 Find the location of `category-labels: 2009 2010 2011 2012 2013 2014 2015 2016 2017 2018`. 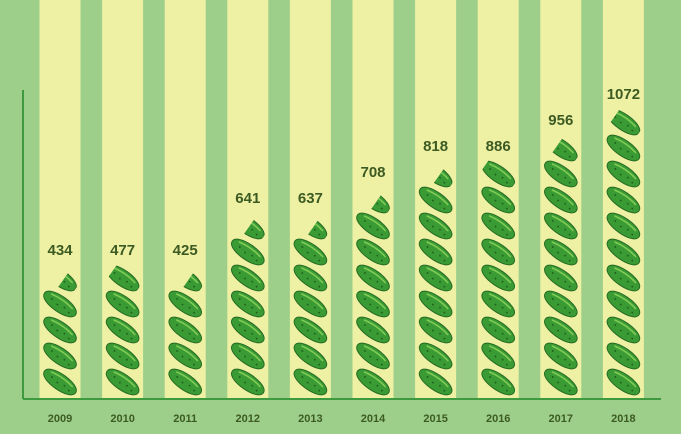

category-labels: 2009 2010 2011 2012 2013 2014 2015 2016 2017 2018 is located at coordinates (342, 419).